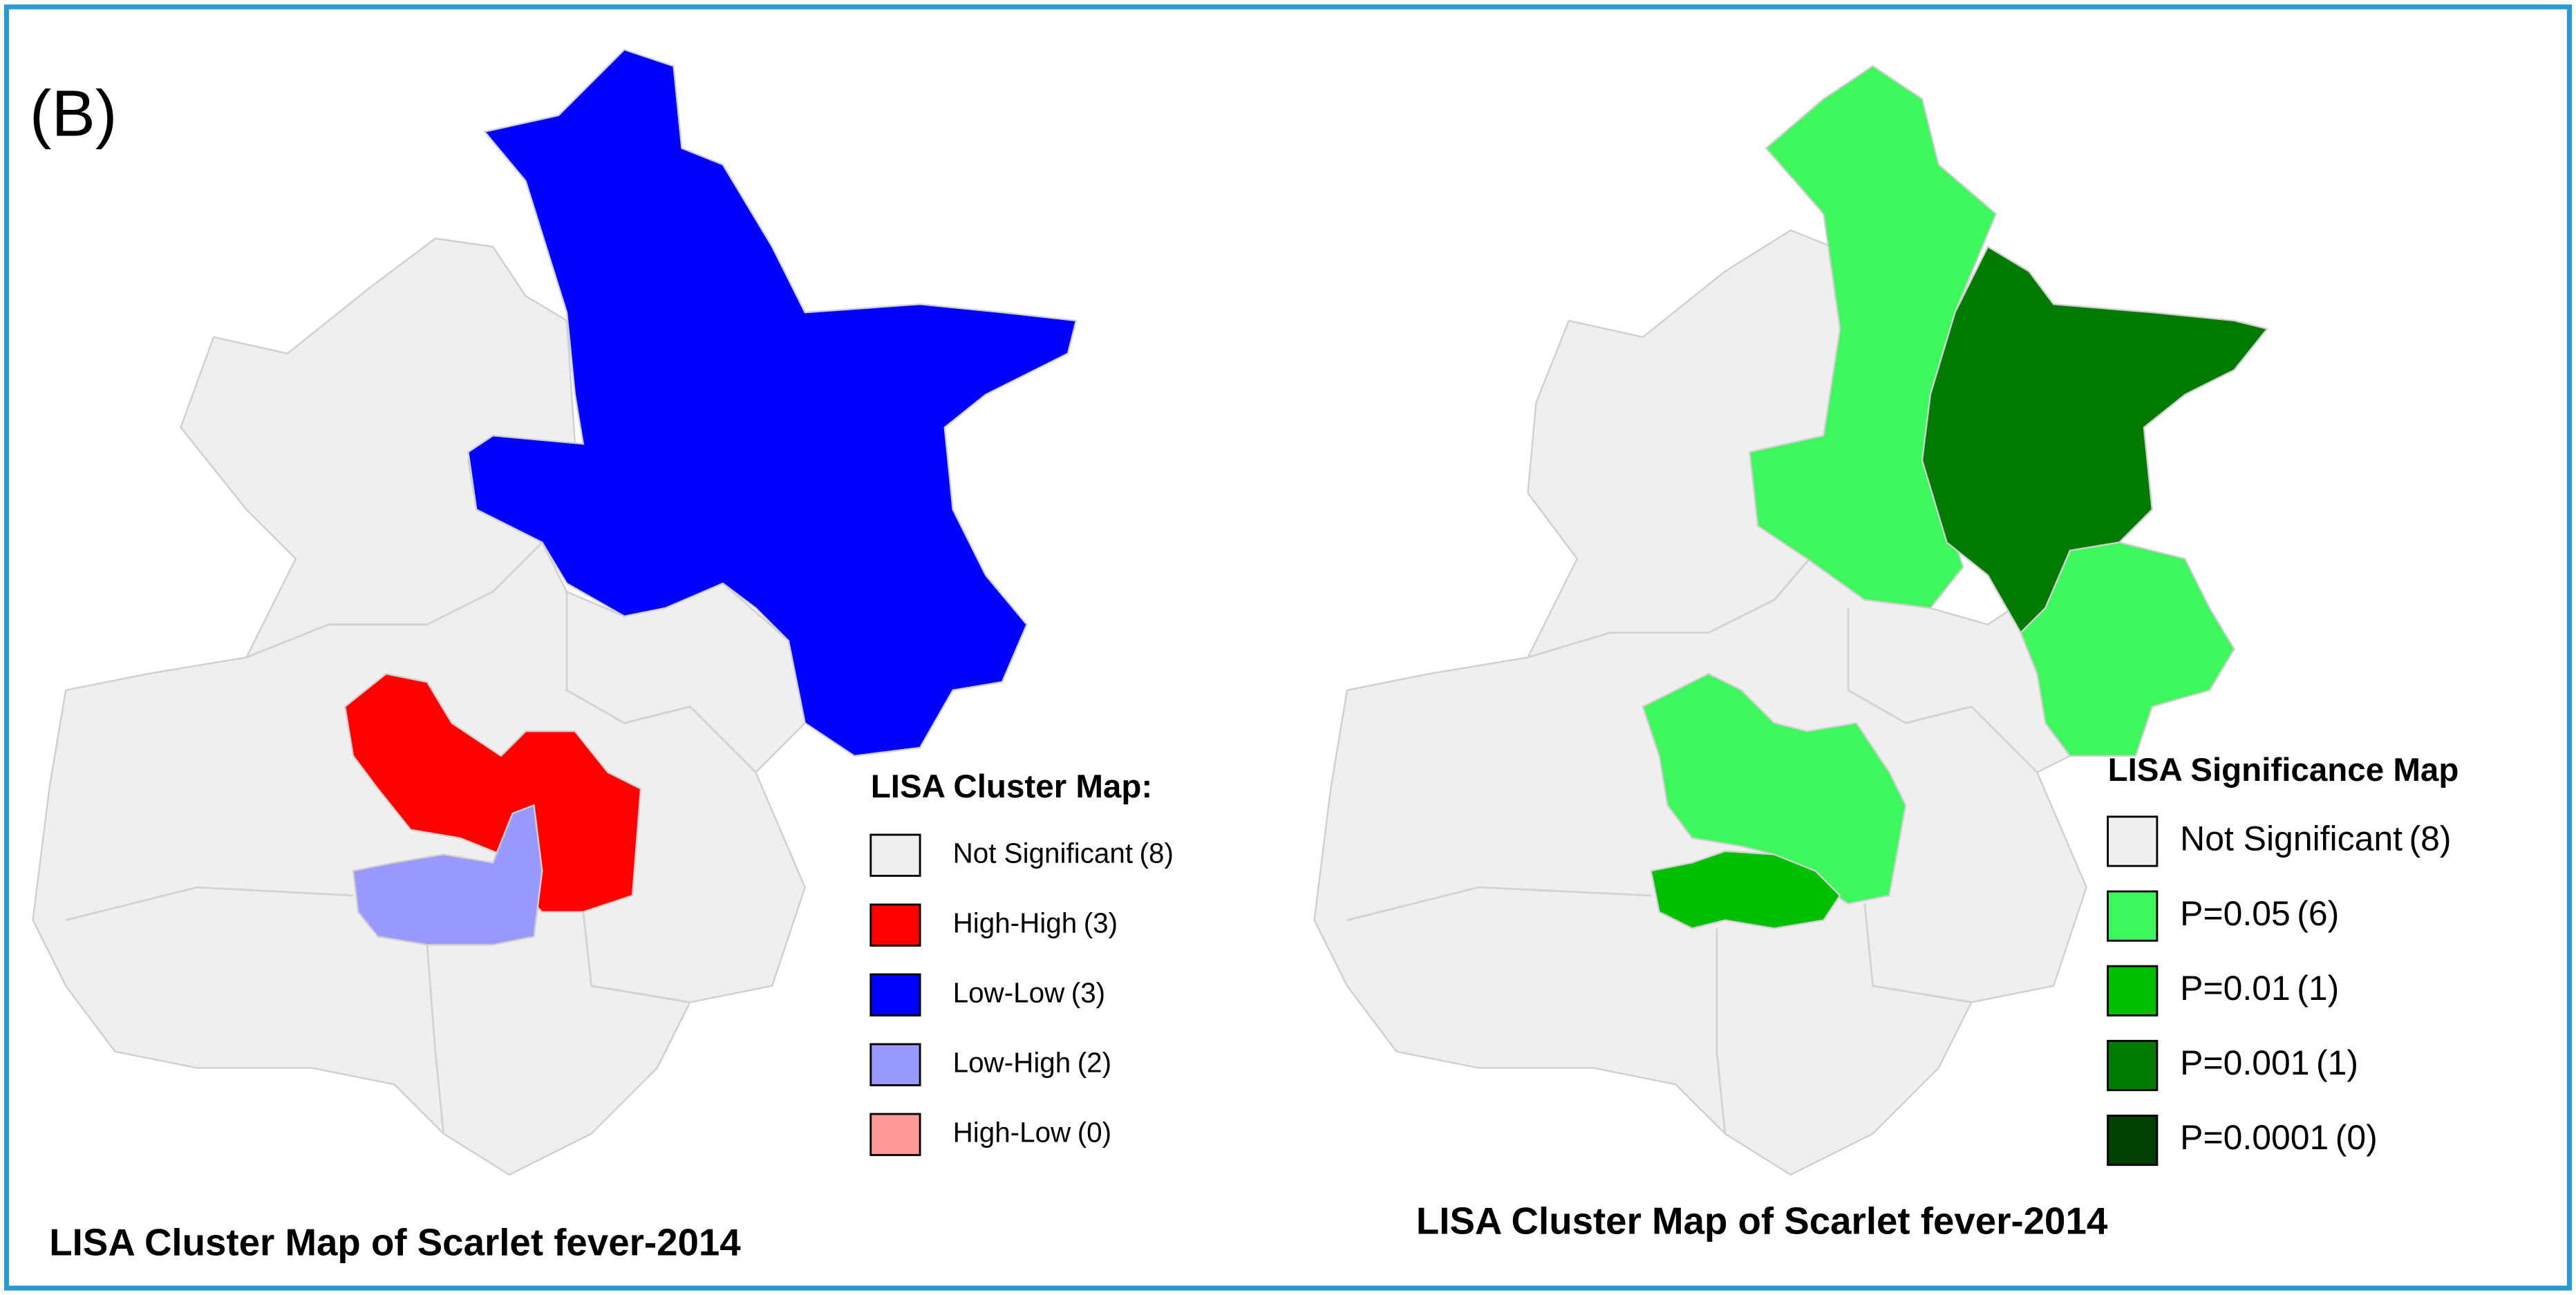 The width and height of the screenshot is (2576, 1295). What do you see at coordinates (2244, 1062) in the screenshot?
I see `legend-label: P=0.001` at bounding box center [2244, 1062].